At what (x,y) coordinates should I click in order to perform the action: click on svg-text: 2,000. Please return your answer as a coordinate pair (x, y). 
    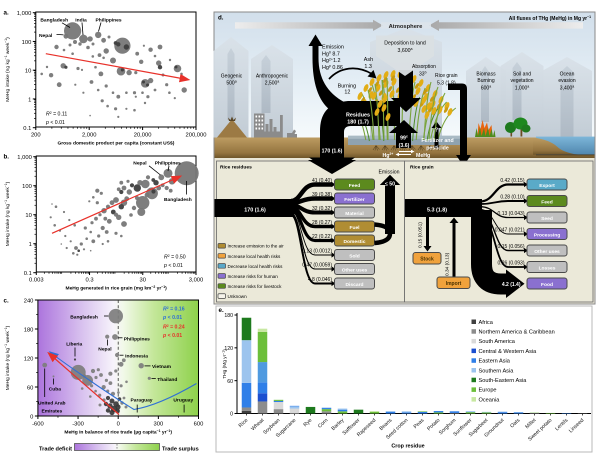
    Looking at the image, I should click on (89, 136).